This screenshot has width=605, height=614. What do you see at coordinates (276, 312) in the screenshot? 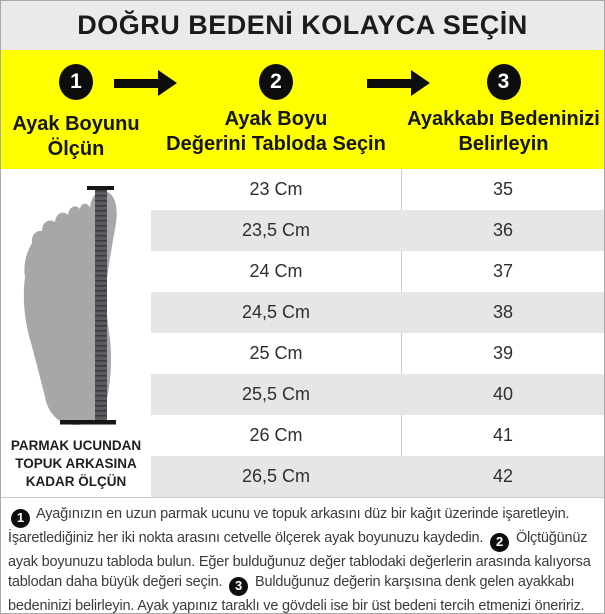
I see `foot-length-cell: 24,5 Cm` at bounding box center [276, 312].